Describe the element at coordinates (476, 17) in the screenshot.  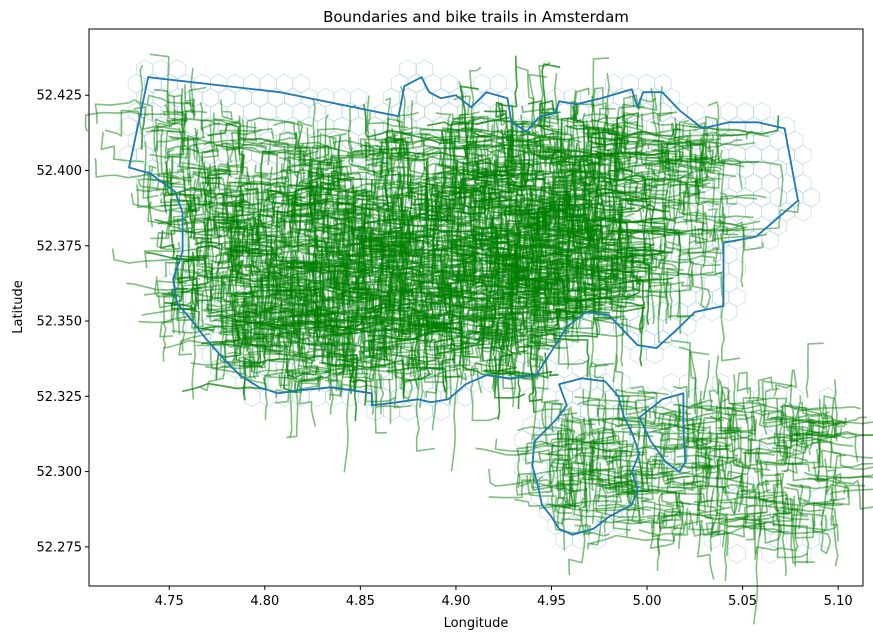
I see `chart-title: Boundaries and bike trails in Amsterdam` at that location.